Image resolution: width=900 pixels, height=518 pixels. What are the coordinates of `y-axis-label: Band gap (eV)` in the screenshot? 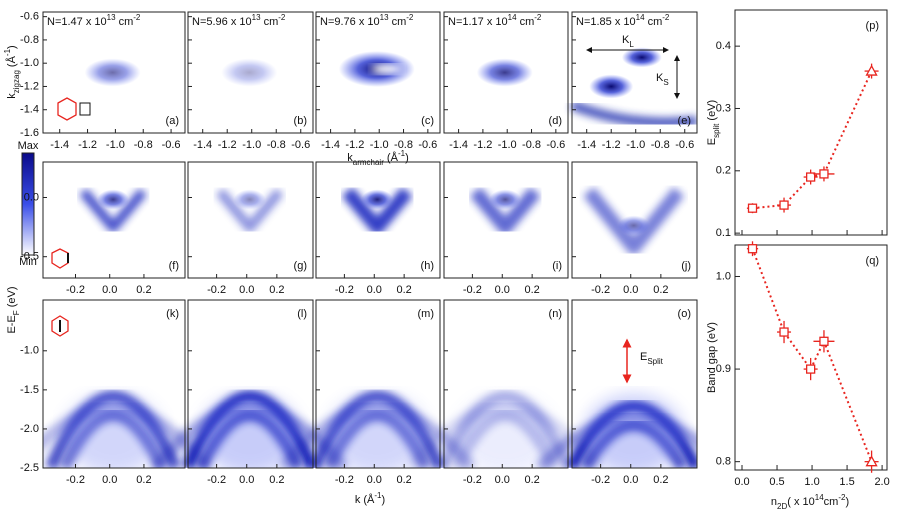 It's located at (712, 357).